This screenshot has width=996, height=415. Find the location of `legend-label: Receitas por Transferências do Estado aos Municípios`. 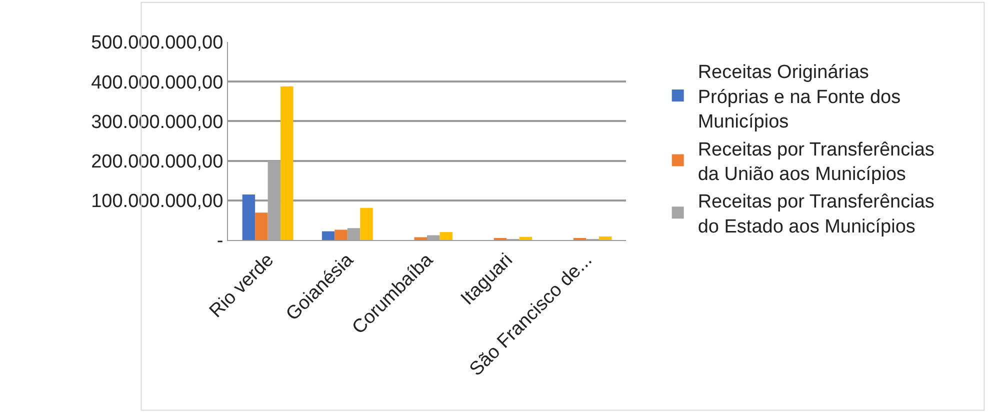

legend-label: Receitas por Transferências do Estado aos Municípios is located at coordinates (816, 215).